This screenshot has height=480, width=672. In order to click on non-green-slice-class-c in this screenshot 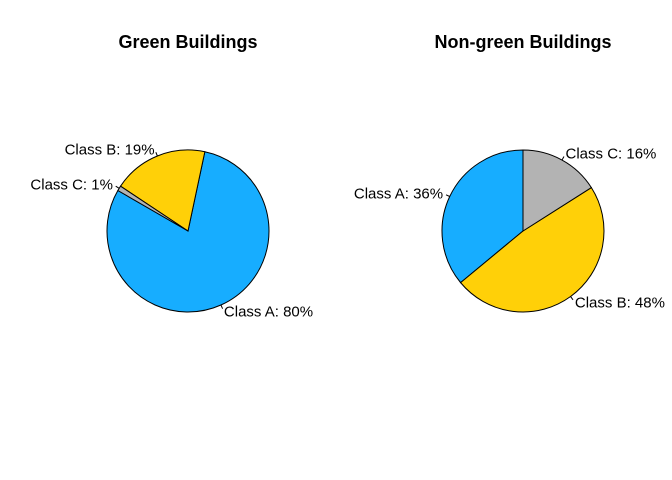, I will do `click(557, 190)`.